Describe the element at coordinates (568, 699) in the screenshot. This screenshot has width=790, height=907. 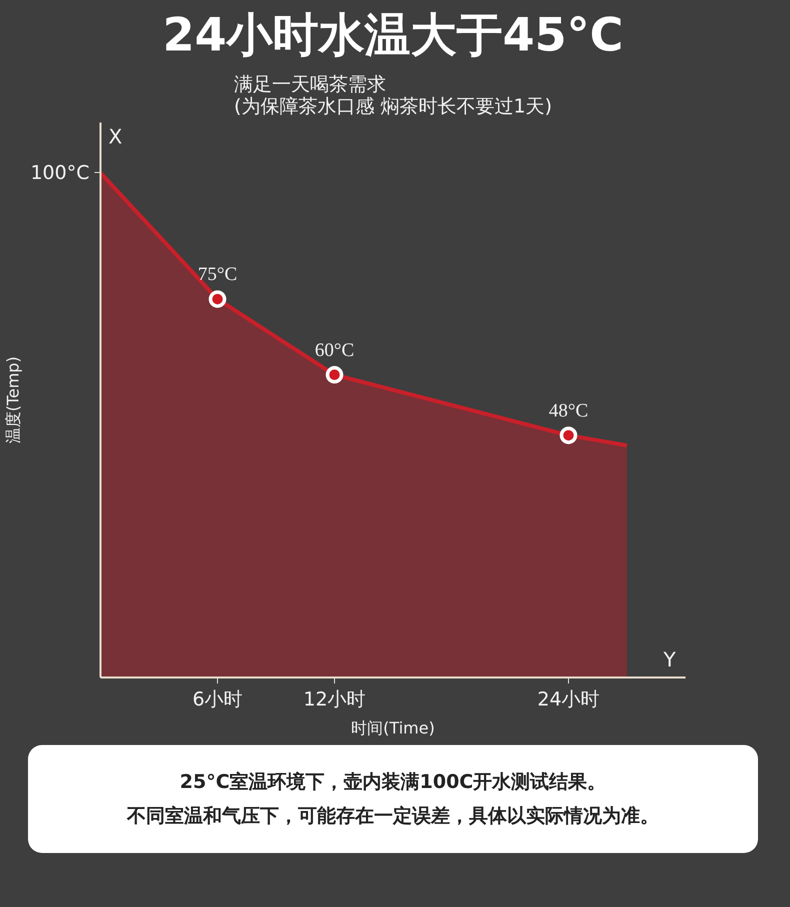
I see `x-tick-label: 24小时` at that location.